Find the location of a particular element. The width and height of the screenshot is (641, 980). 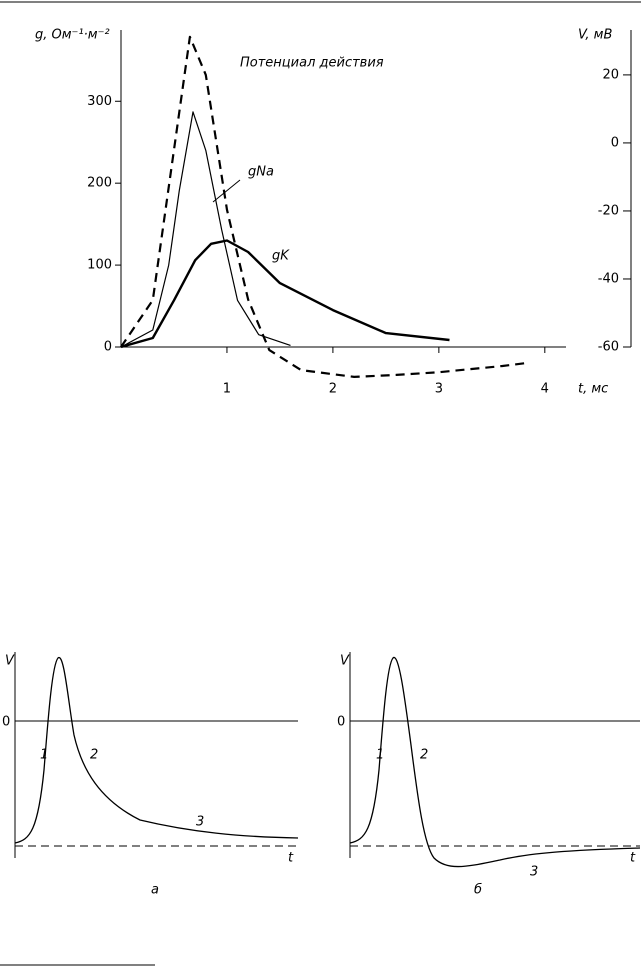

leader-line is located at coordinates (226, 191).